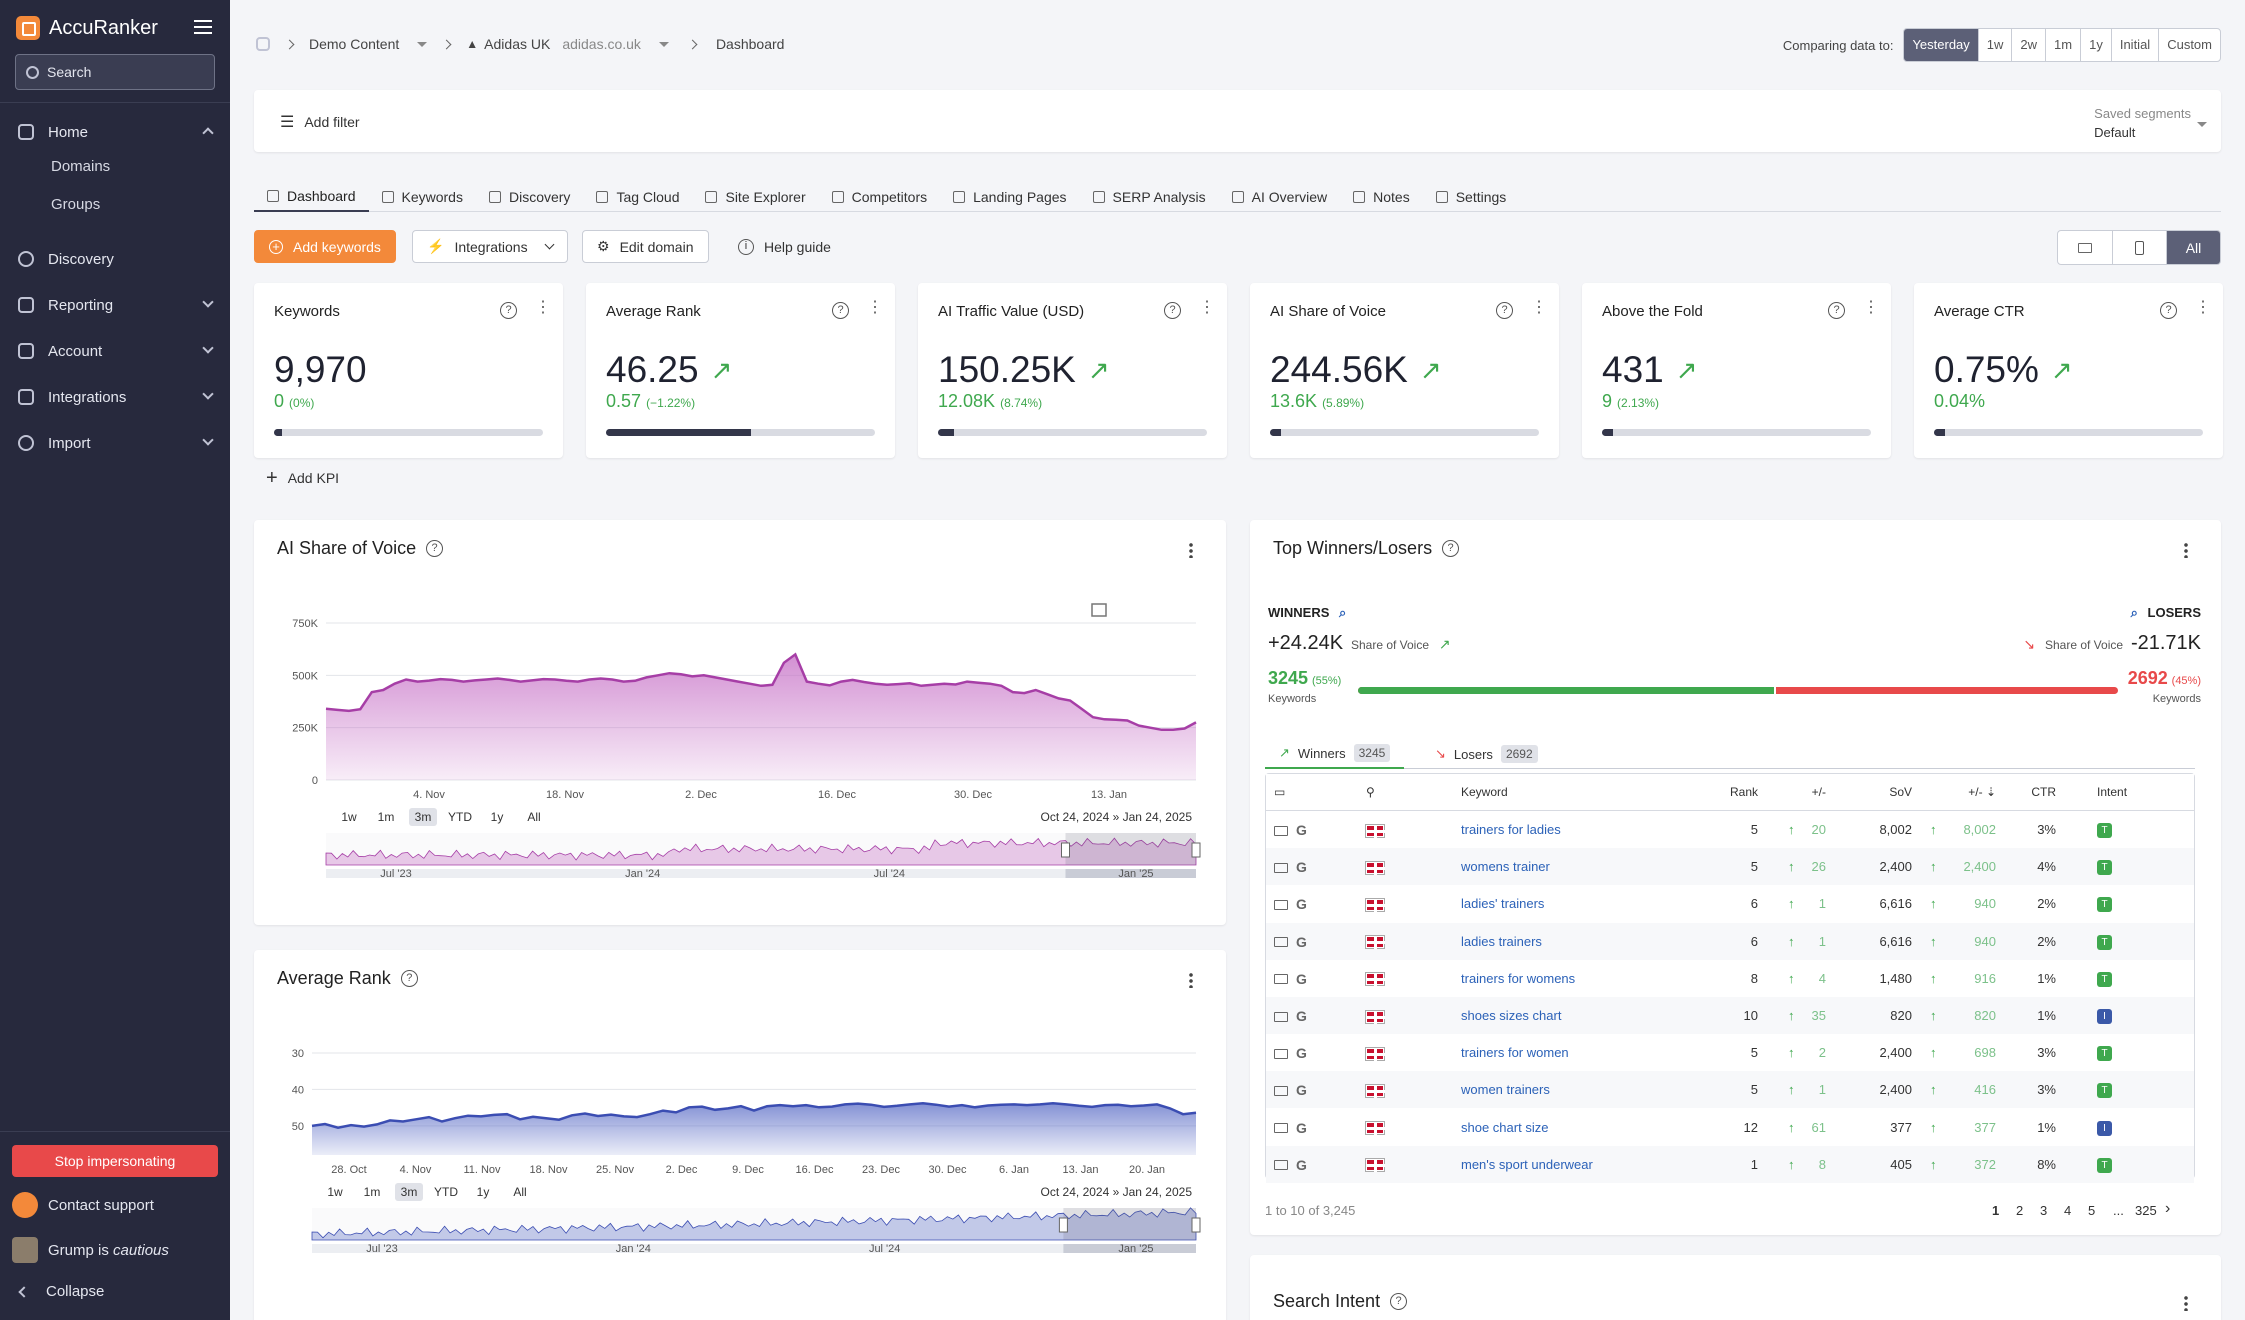  I want to click on keyword-link: ladies trainers, so click(1501, 941).